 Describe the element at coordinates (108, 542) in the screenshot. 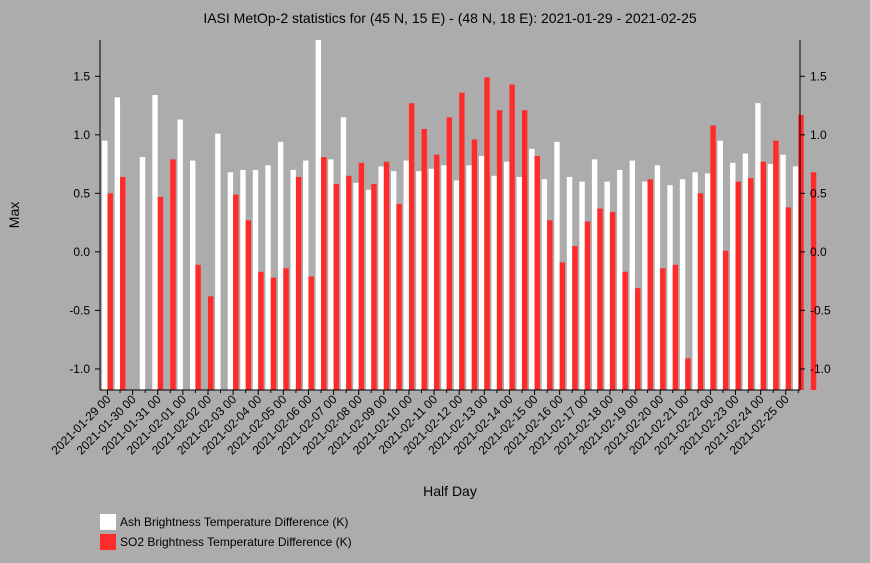

I see `legend-swatch-so2` at that location.